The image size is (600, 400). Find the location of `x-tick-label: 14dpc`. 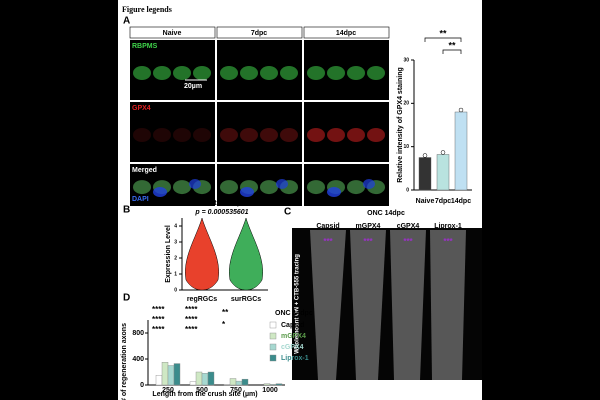

x-tick-label: 14dpc is located at coordinates (461, 201).